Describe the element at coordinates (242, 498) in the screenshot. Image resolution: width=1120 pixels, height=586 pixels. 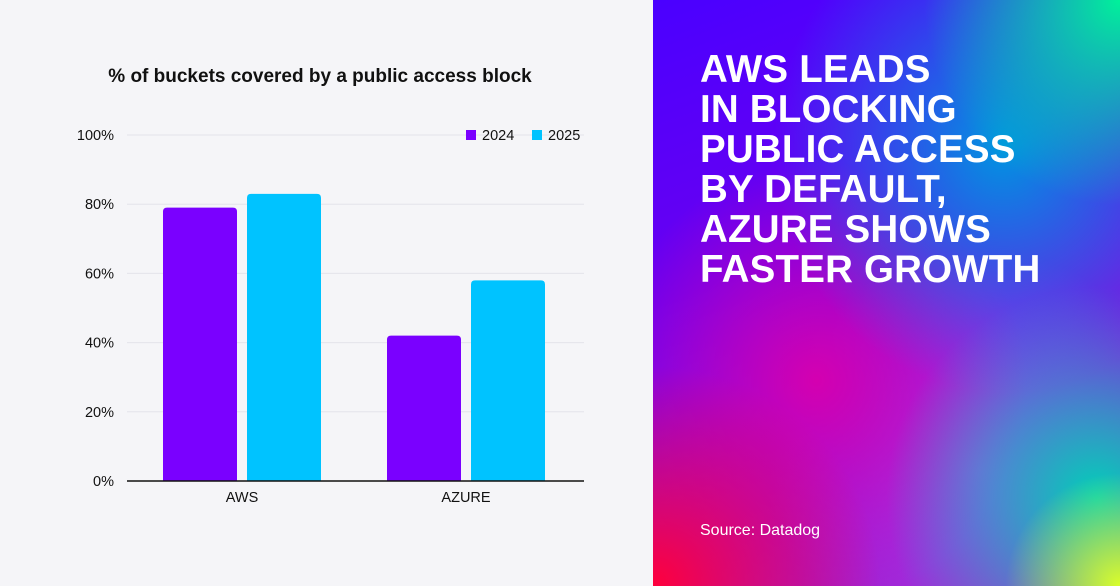
I see `x-tick-label: AWS` at that location.